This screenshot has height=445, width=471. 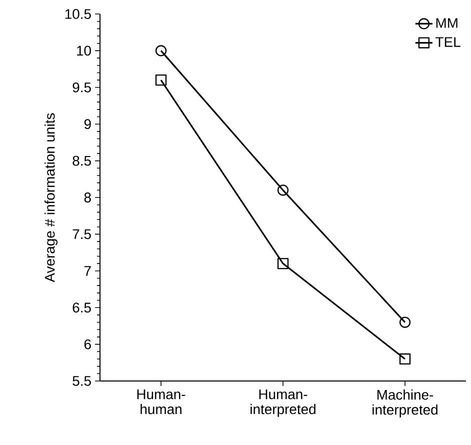 What do you see at coordinates (87, 197) in the screenshot?
I see `y-tick-label: 8` at bounding box center [87, 197].